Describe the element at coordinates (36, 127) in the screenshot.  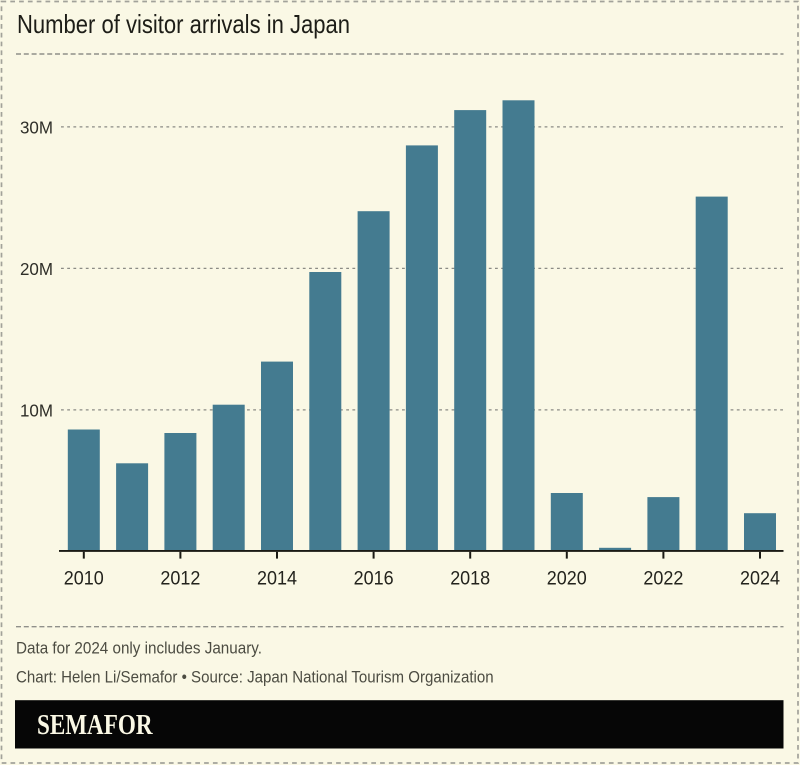
I see `svg-text: 30M` at that location.